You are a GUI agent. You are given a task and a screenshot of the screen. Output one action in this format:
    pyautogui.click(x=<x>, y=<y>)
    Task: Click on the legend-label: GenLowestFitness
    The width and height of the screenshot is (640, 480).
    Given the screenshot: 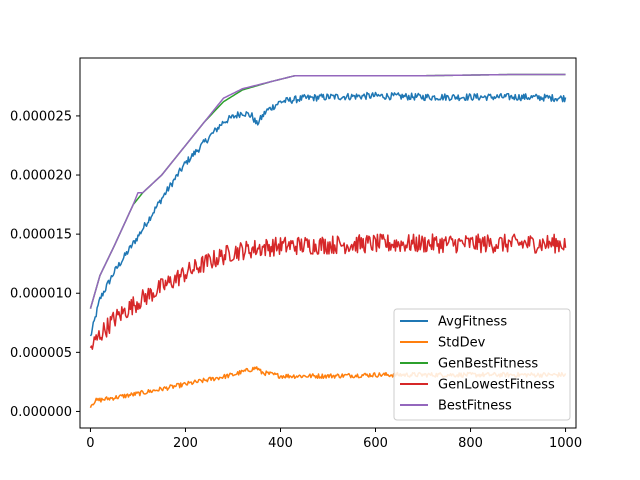 What is the action you would take?
    pyautogui.click(x=496, y=385)
    